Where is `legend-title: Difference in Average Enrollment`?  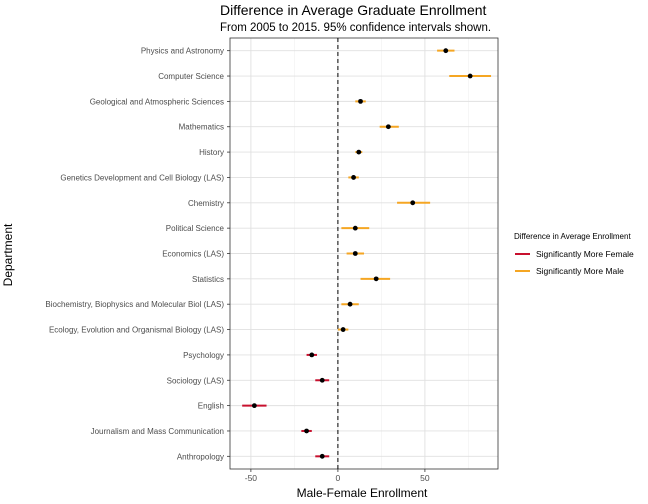 legend-title: Difference in Average Enrollment is located at coordinates (572, 236).